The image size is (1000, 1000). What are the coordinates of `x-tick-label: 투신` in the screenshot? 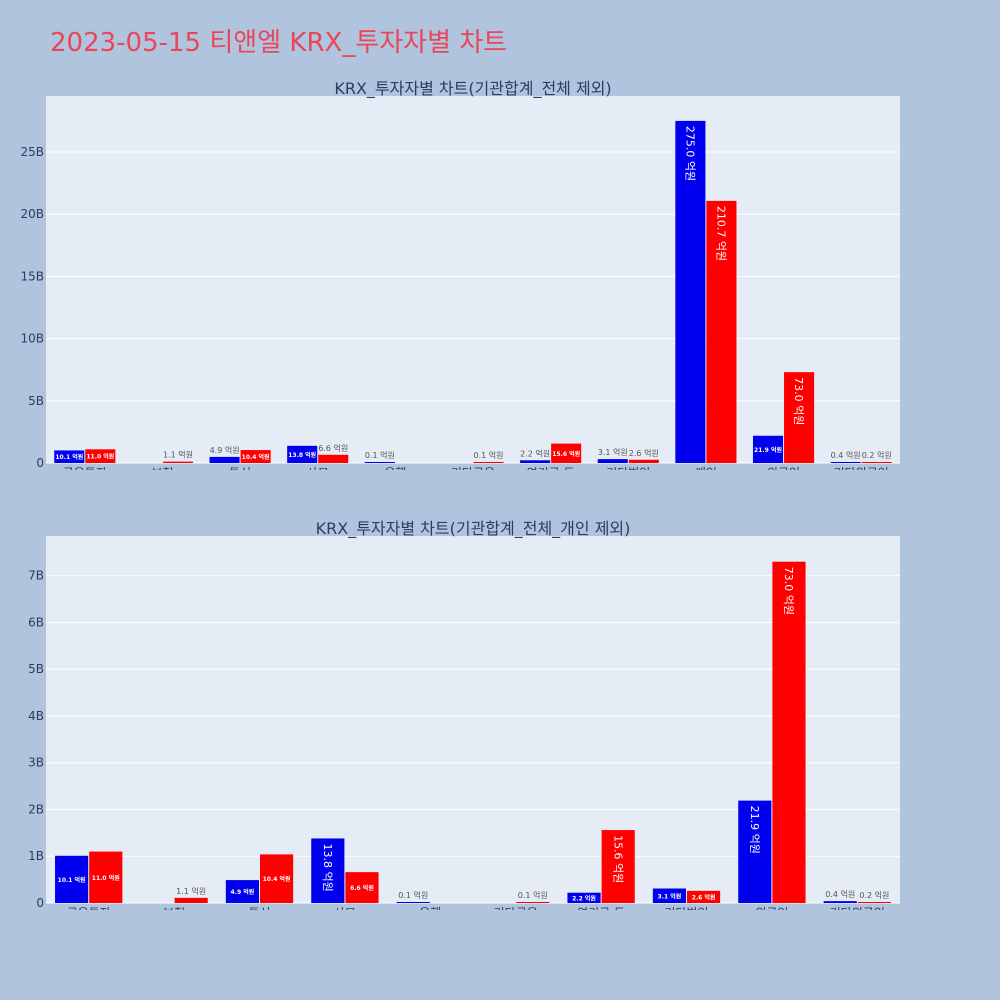 It's located at (259, 908).